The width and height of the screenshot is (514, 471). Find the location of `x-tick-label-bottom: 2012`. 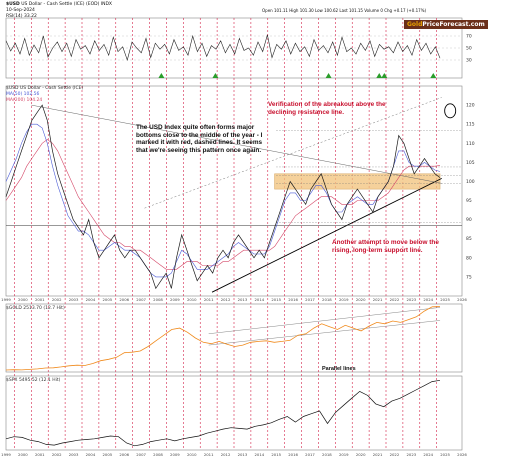

x-tick-label-bottom: 2012 is located at coordinates (226, 454).